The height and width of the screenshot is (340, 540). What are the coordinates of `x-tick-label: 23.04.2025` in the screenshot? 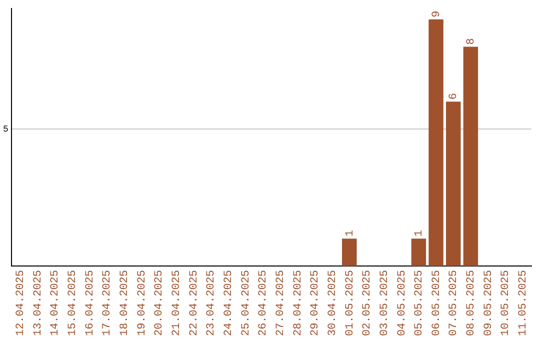 It's located at (212, 303).